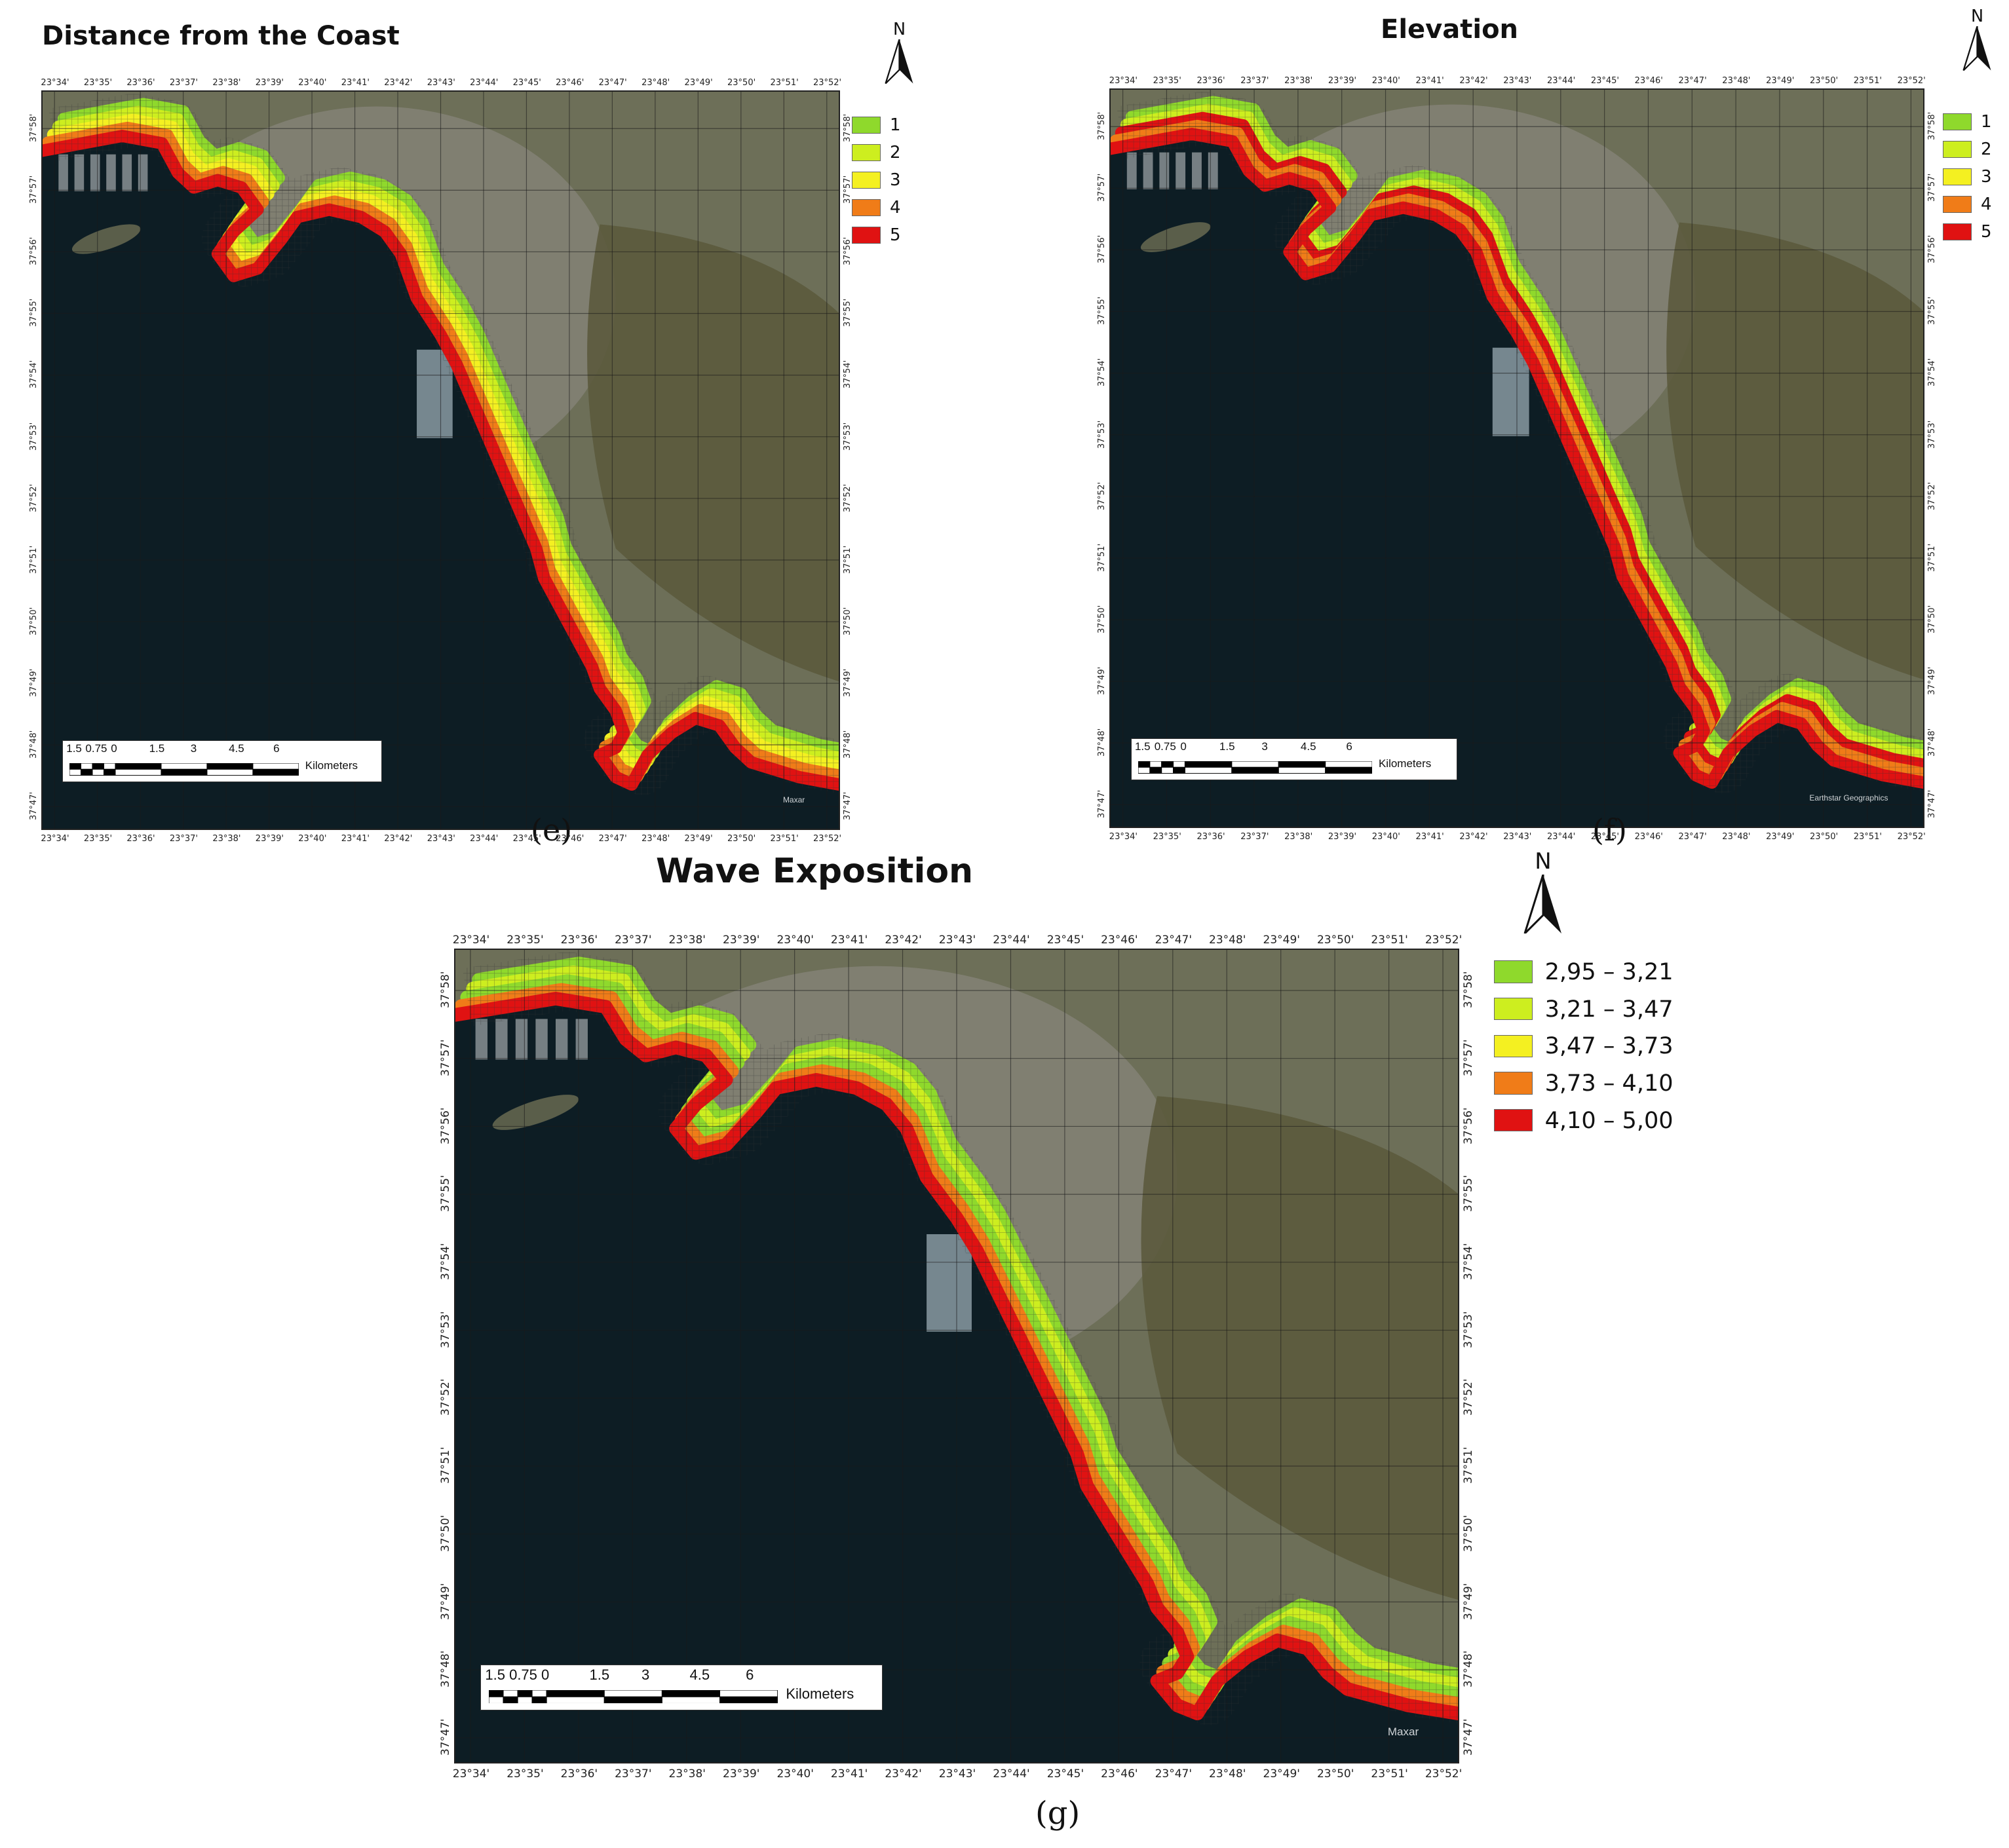  I want to click on lon-tick-label: 23°38', so click(226, 839).